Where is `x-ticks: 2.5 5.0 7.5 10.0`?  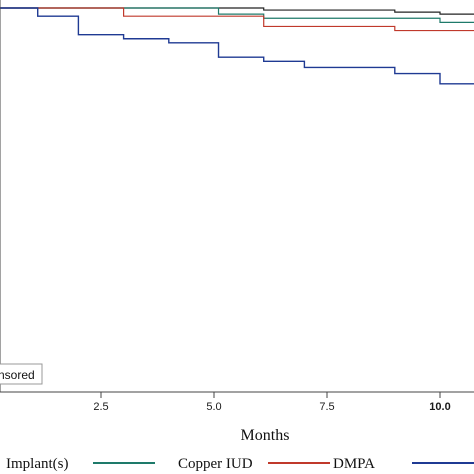
x-ticks: 2.5 5.0 7.5 10.0 is located at coordinates (272, 402).